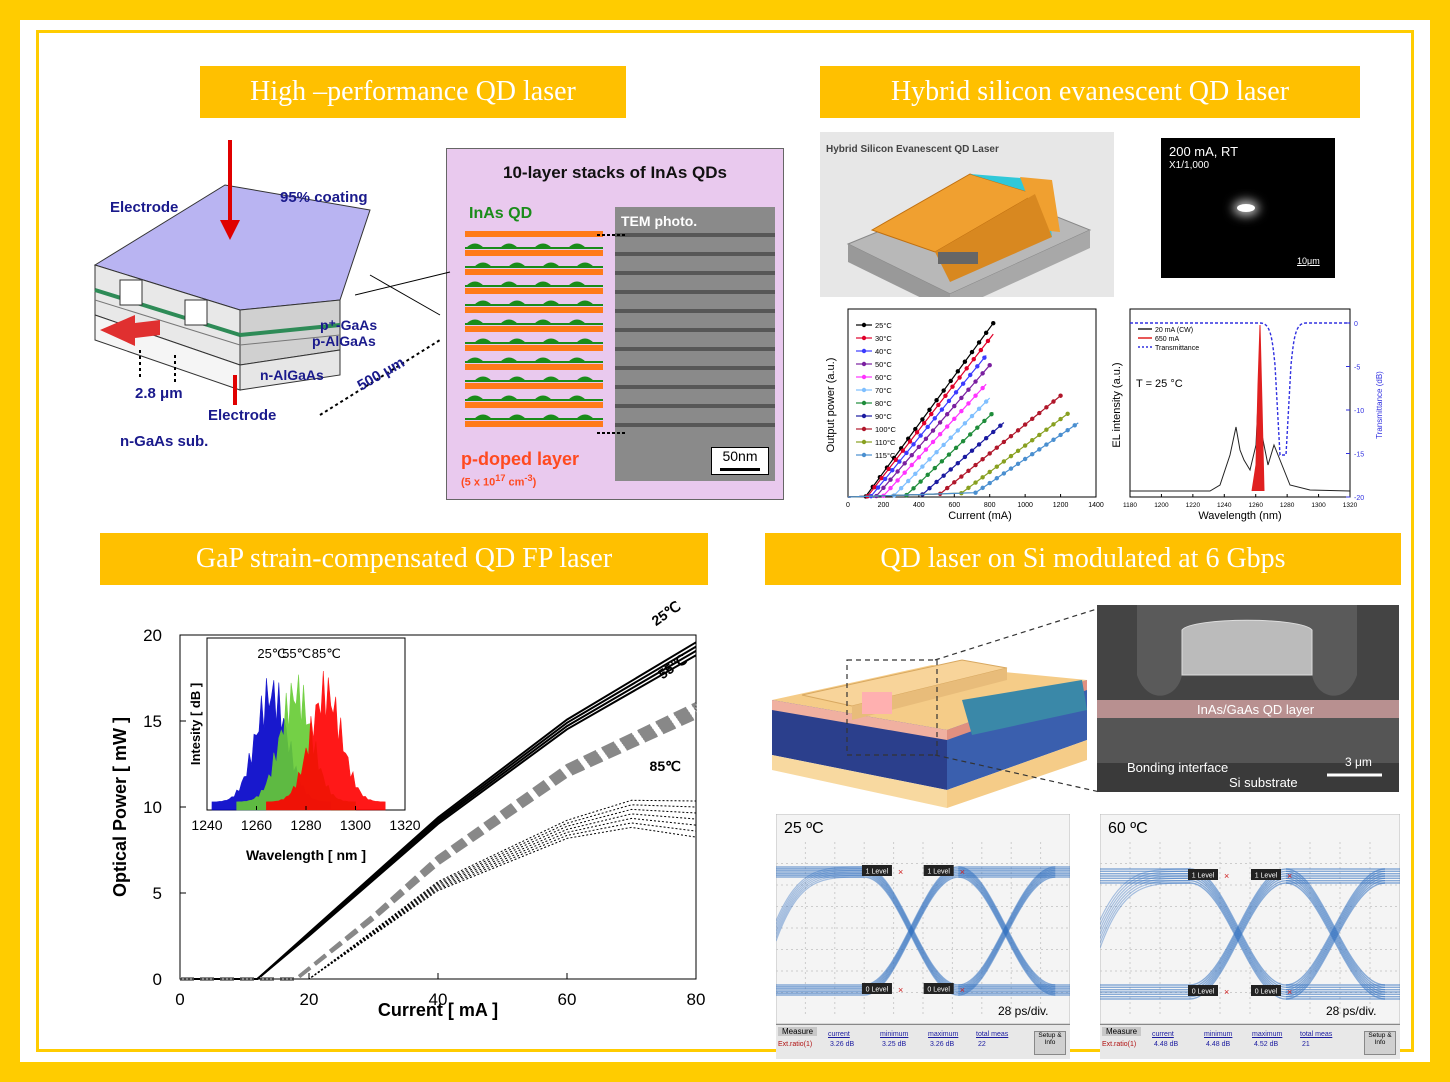 The image size is (1450, 1082). What do you see at coordinates (883, 403) in the screenshot?
I see `li-legend-label: 80°C` at bounding box center [883, 403].